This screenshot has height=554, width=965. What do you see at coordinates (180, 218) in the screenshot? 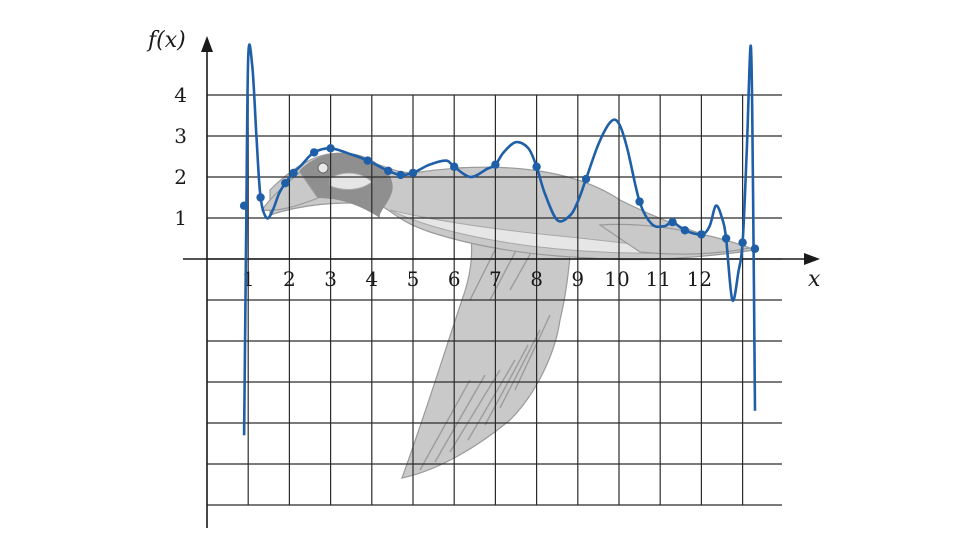
I see `y-tick-label: 1` at bounding box center [180, 218].